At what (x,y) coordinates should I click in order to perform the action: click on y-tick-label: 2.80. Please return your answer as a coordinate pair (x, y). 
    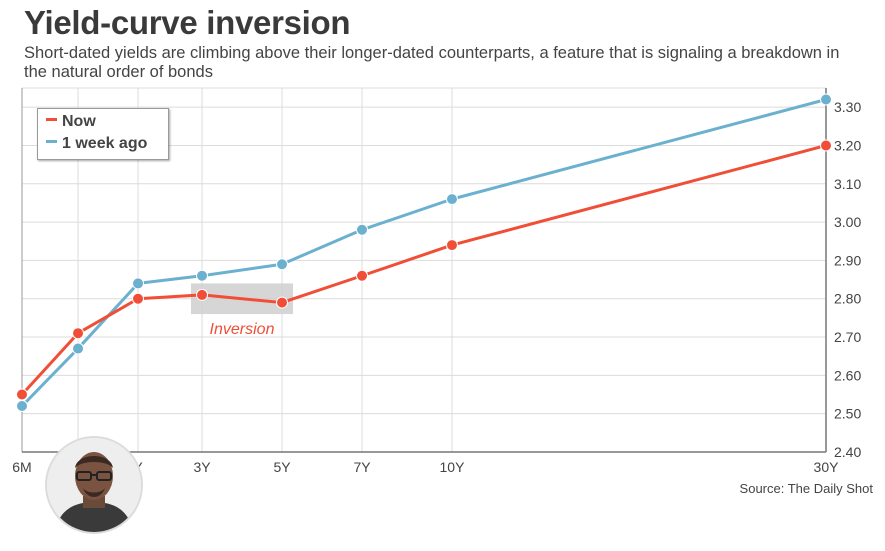
    Looking at the image, I should click on (847, 299).